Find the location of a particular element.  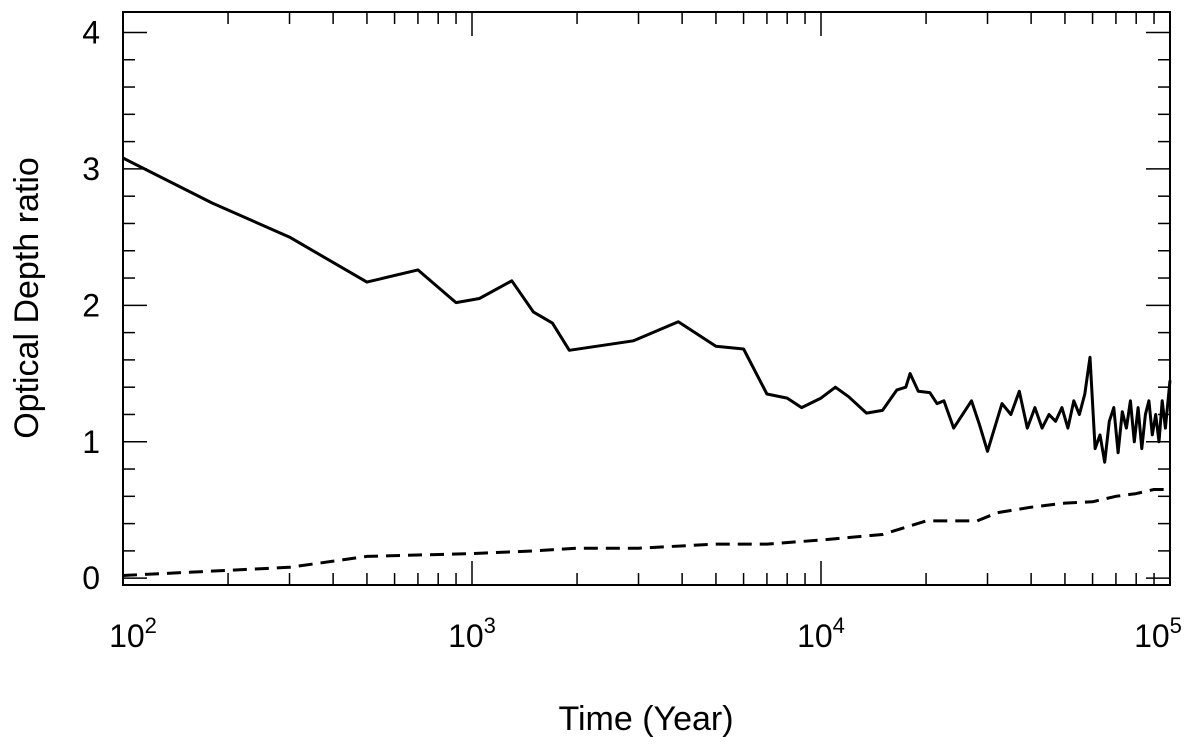

y-axis-label: Optical Depth ratio is located at coordinates (27, 298).